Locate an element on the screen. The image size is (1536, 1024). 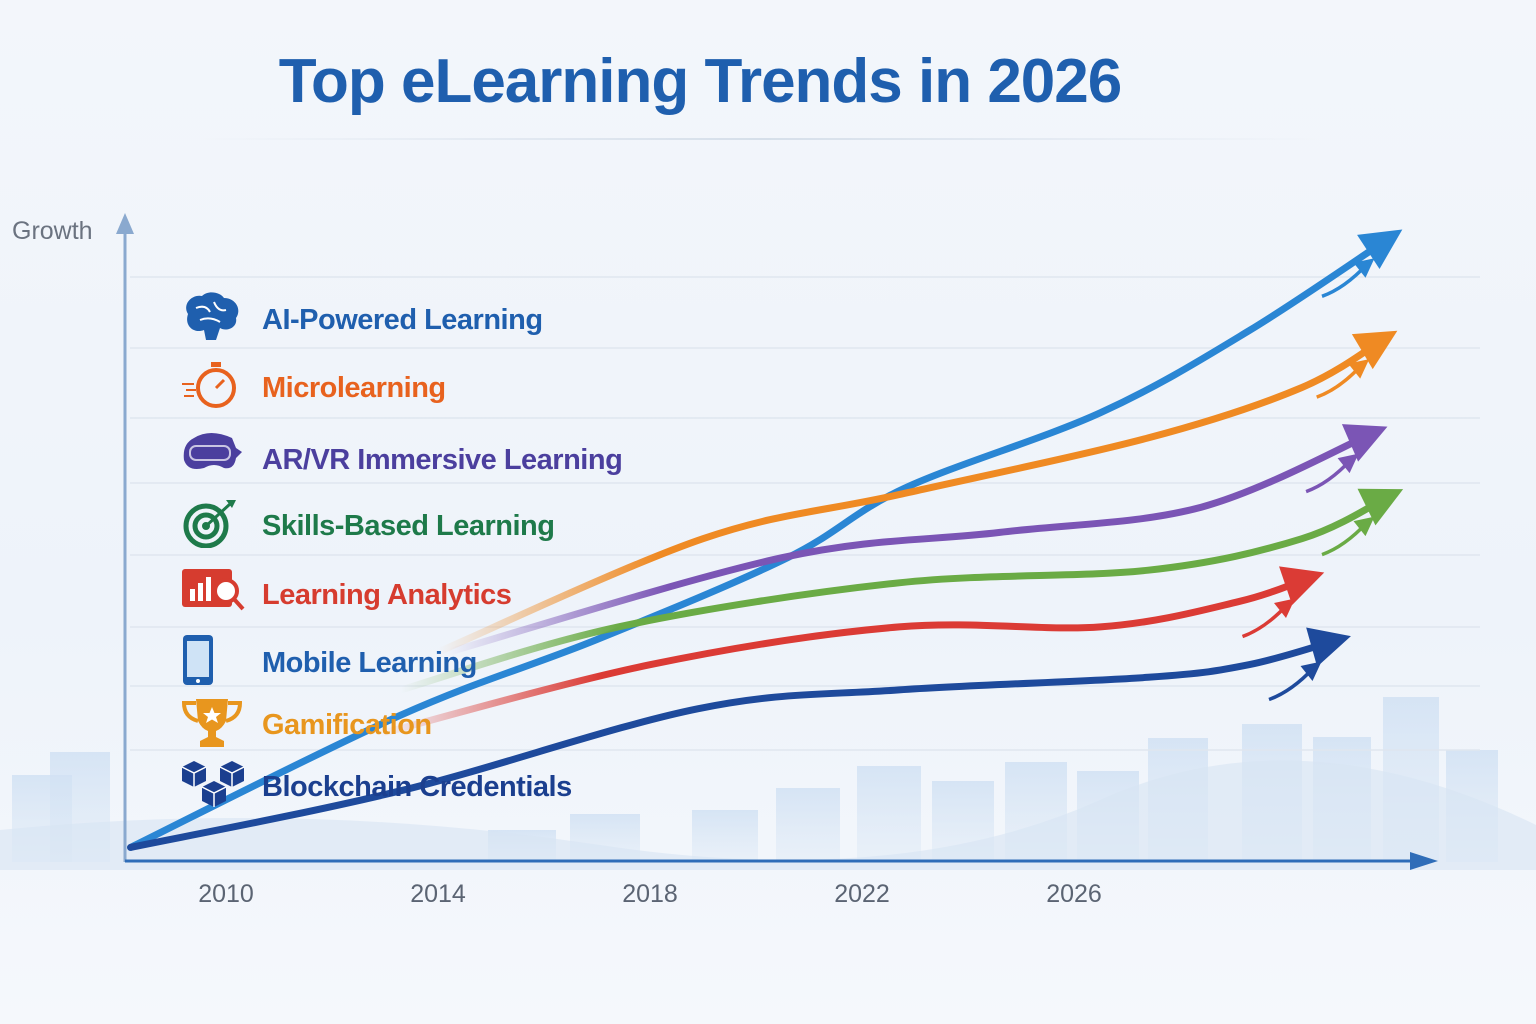
legend-label: Skills-Based Learning is located at coordinates (408, 525).